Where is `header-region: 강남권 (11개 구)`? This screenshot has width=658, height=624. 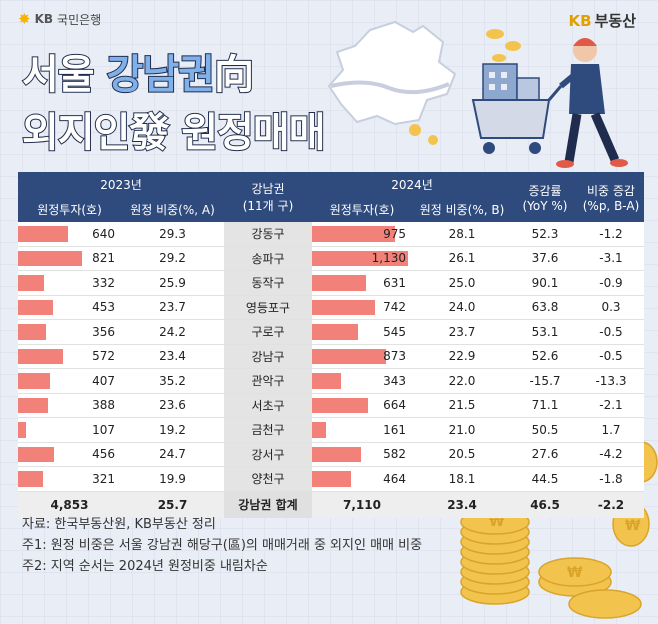
header-region: 강남권 (11개 구) is located at coordinates (268, 197).